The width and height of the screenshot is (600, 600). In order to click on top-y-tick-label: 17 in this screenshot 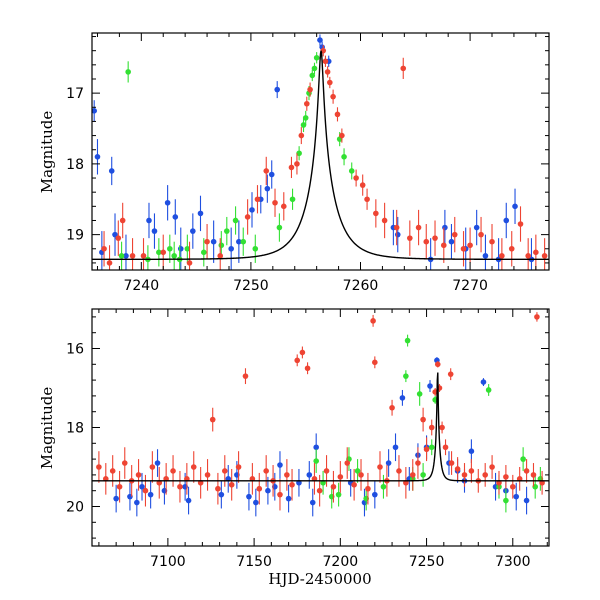, I will do `click(75, 94)`.